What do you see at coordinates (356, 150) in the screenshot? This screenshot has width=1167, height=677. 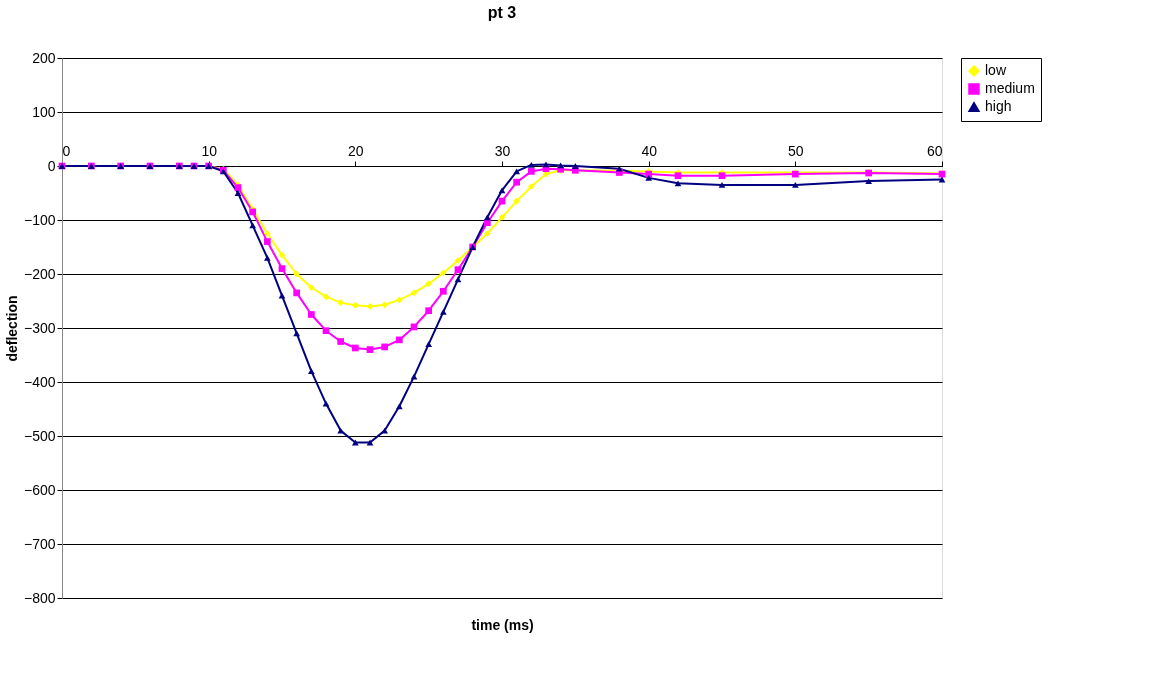 I see `x-tick-label: 20` at bounding box center [356, 150].